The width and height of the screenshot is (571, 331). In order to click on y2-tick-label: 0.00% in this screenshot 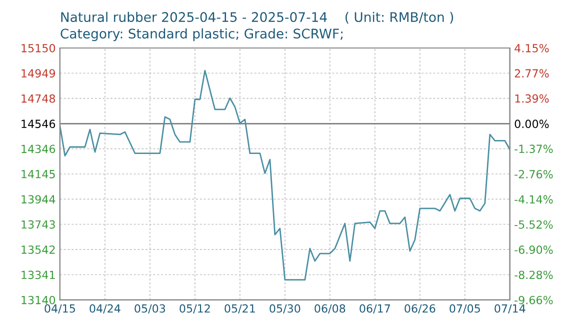, I will do `click(531, 124)`.